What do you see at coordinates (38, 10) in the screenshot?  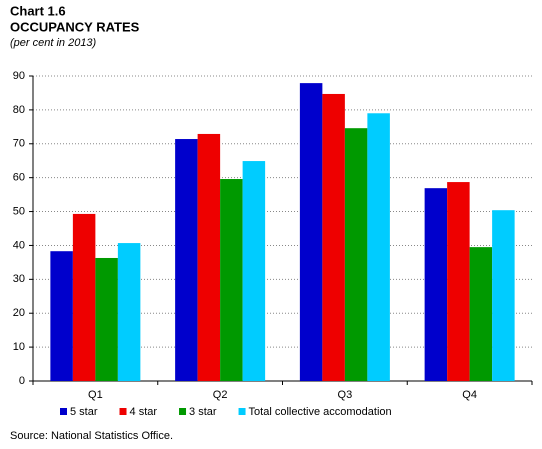 I see `chart-label: Chart 1.6` at bounding box center [38, 10].